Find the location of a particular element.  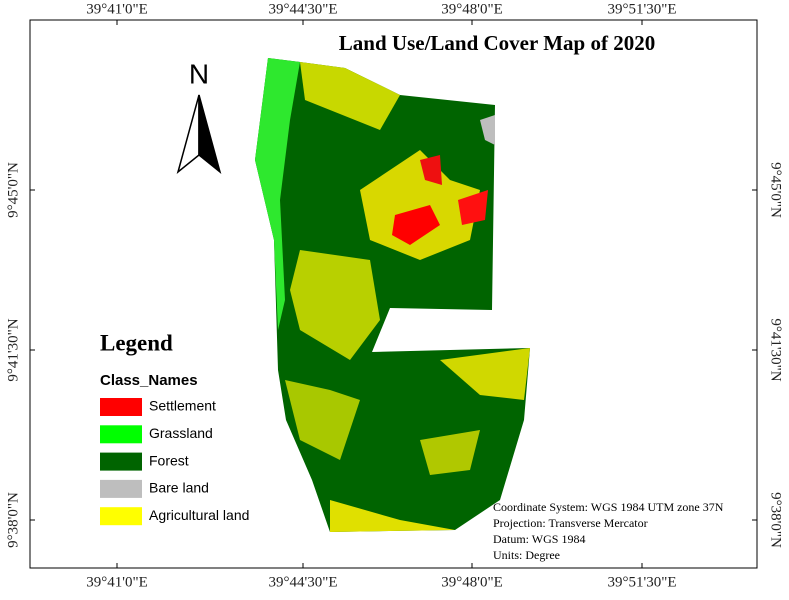

north-arrow-right is located at coordinates (210, 134).